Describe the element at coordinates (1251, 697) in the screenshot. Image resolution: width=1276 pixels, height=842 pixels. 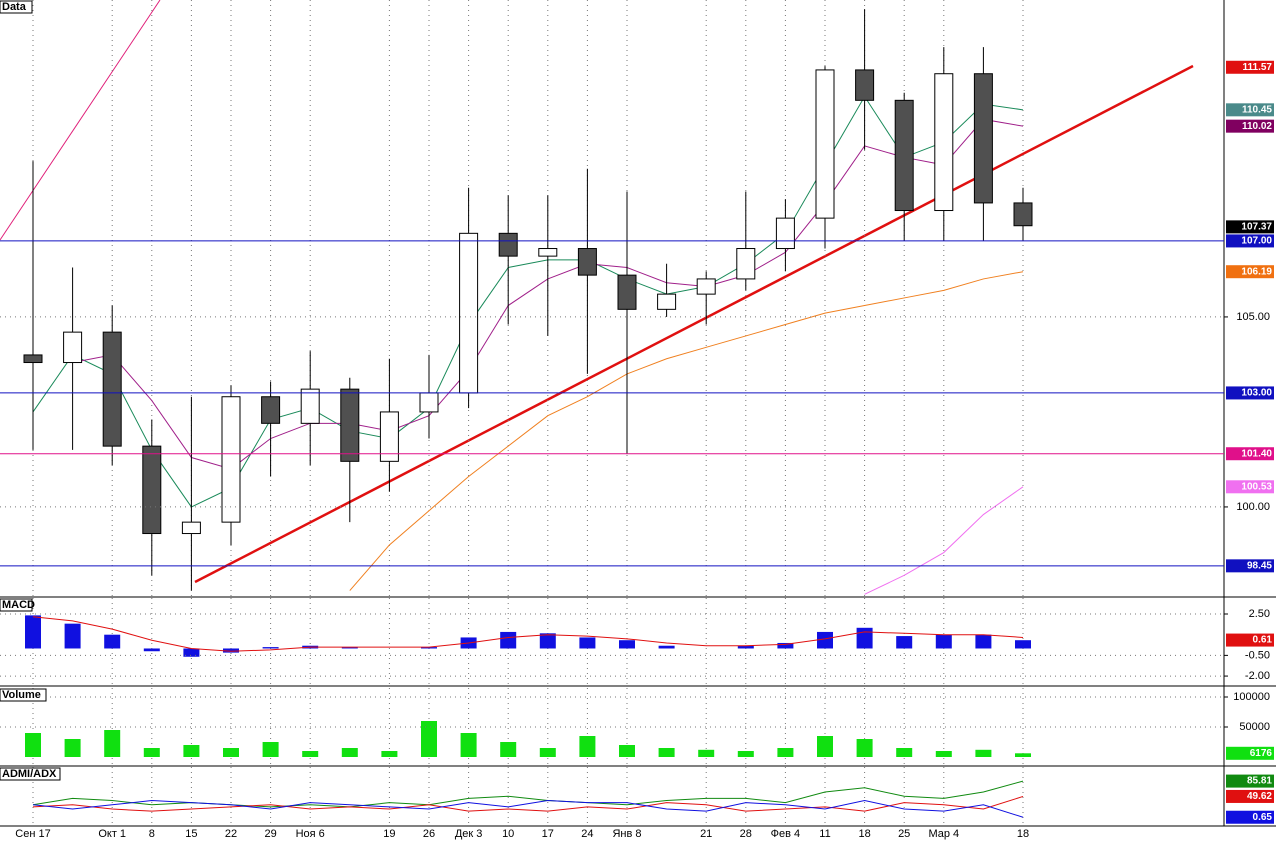
I see `y-tick-label: 100000` at that location.